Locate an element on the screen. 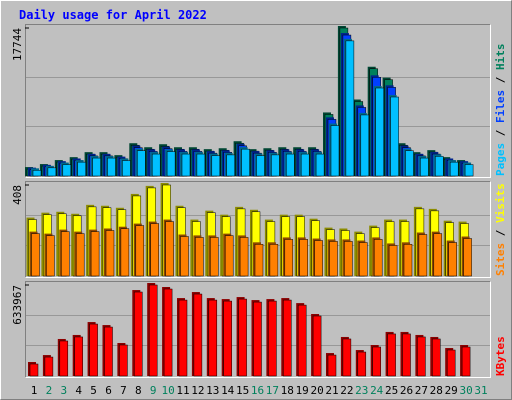 The image size is (512, 400). x-tick-label: 7 is located at coordinates (123, 390).